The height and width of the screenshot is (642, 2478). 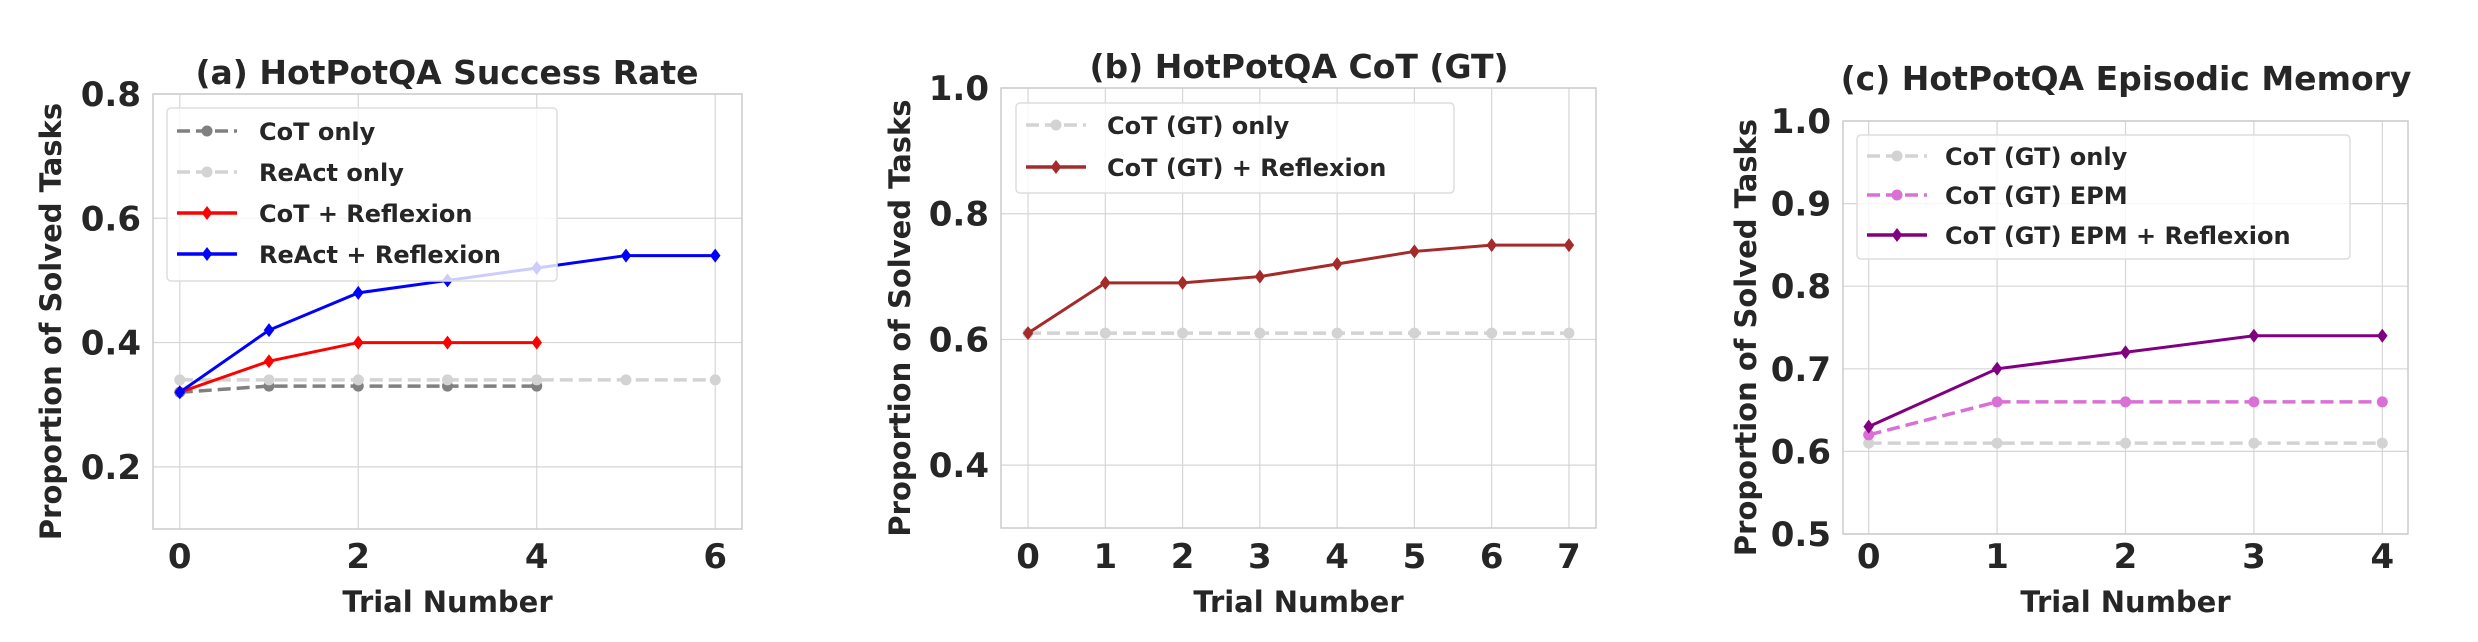 I want to click on y-tick-label: 0.2, so click(x=111, y=468).